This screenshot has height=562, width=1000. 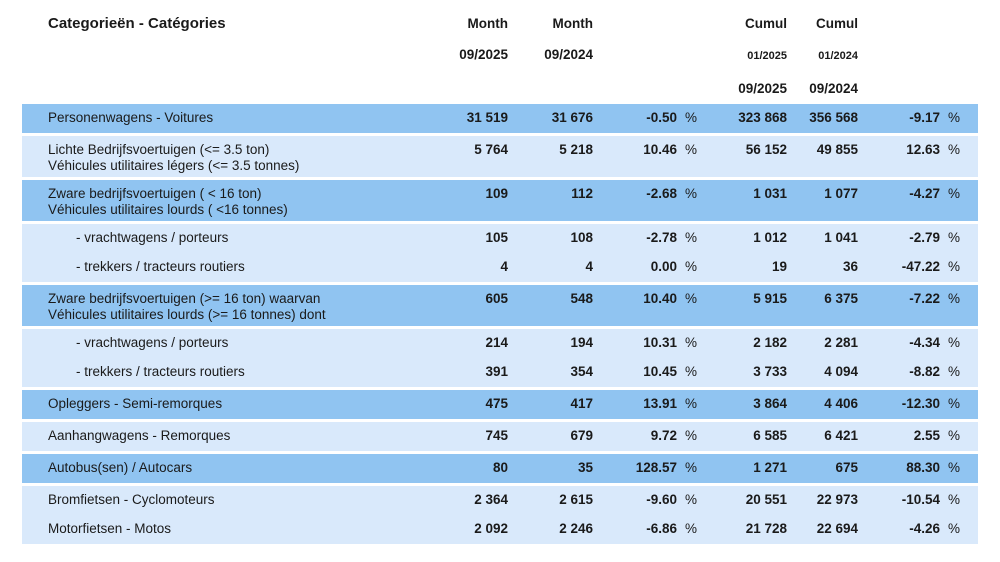 What do you see at coordinates (660, 371) in the screenshot?
I see `month-pct-value: 10.45` at bounding box center [660, 371].